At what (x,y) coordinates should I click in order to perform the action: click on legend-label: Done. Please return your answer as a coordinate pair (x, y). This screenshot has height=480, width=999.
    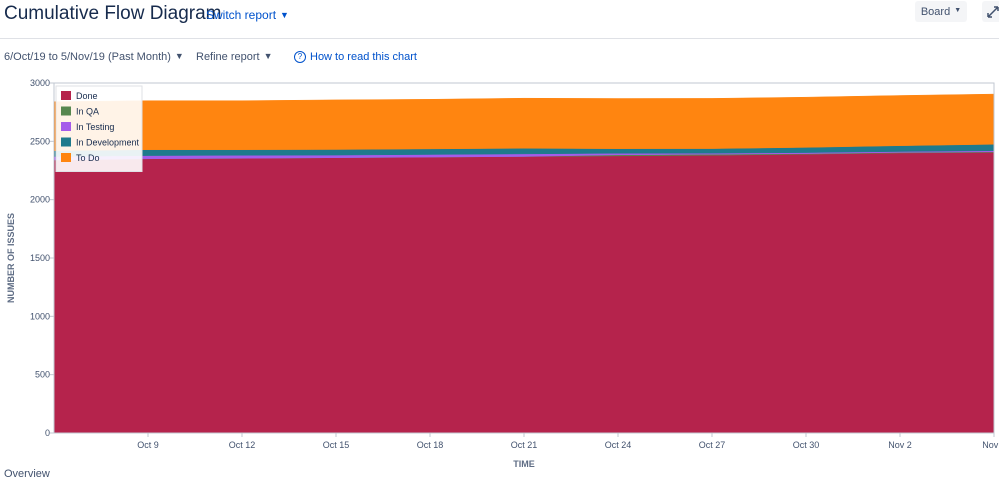
    Looking at the image, I should click on (87, 96).